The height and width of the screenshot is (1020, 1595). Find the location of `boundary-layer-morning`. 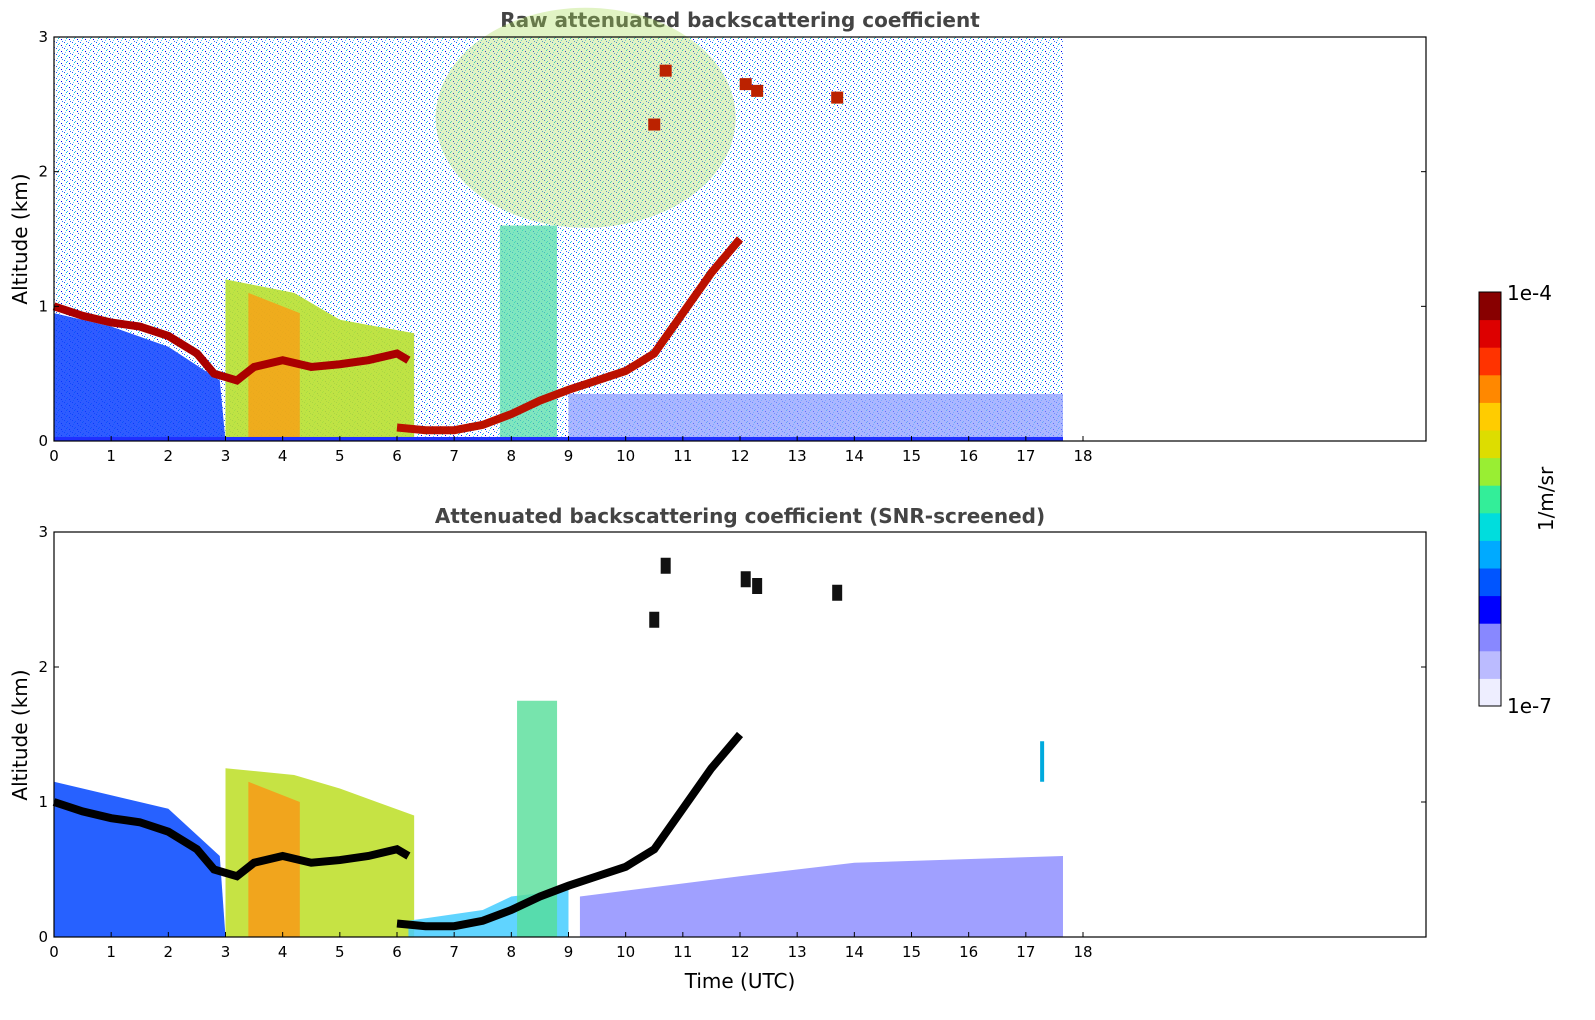

boundary-layer-morning is located at coordinates (140, 377).